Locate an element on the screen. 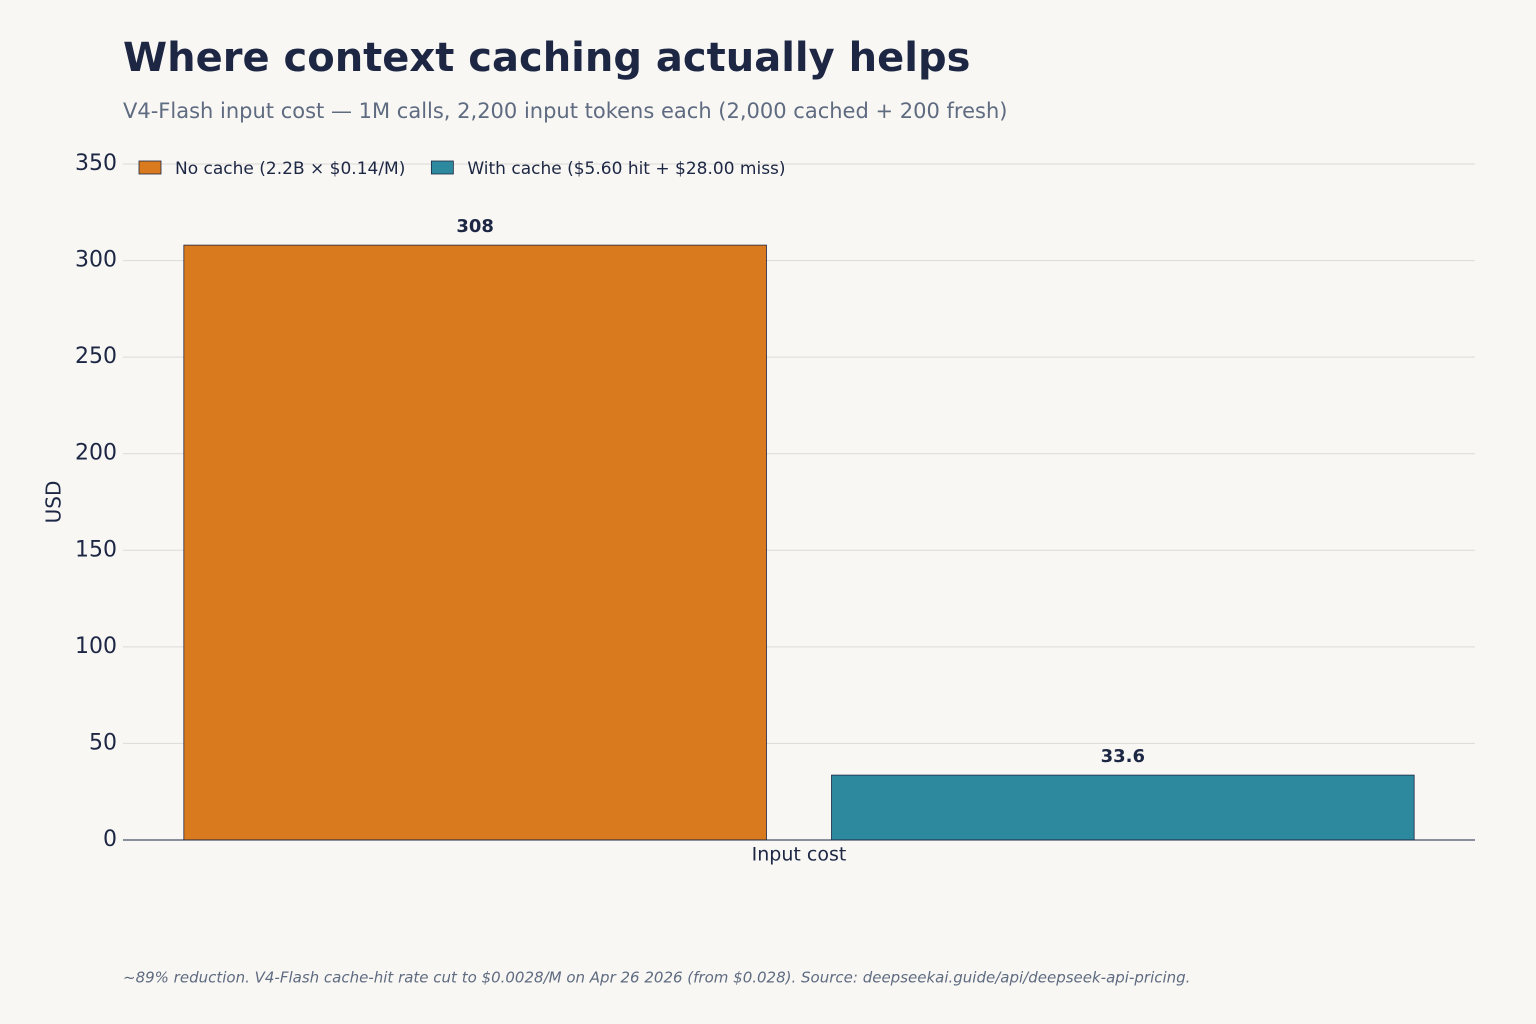  data-label: 308 is located at coordinates (475, 226).